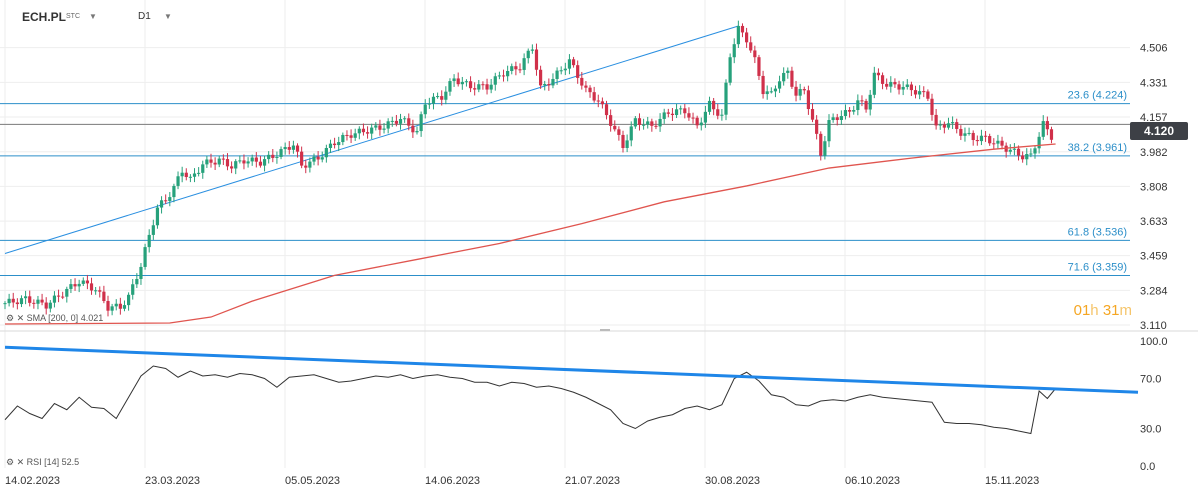 Image resolution: width=1198 pixels, height=501 pixels. Describe the element at coordinates (15, 318) in the screenshot. I see `sma-icons: ⚙ ✕` at that location.